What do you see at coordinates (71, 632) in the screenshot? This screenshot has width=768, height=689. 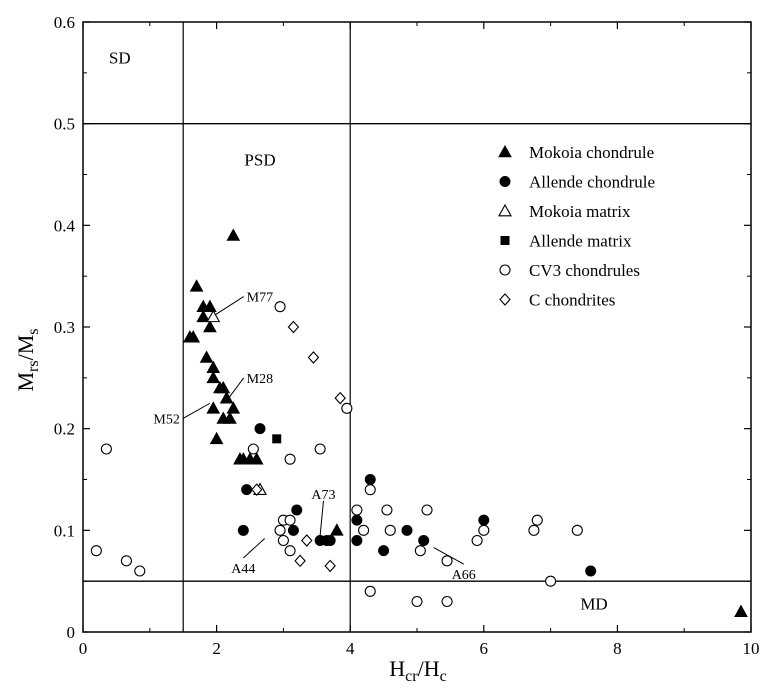 I see `y-tick-label: 0` at bounding box center [71, 632].